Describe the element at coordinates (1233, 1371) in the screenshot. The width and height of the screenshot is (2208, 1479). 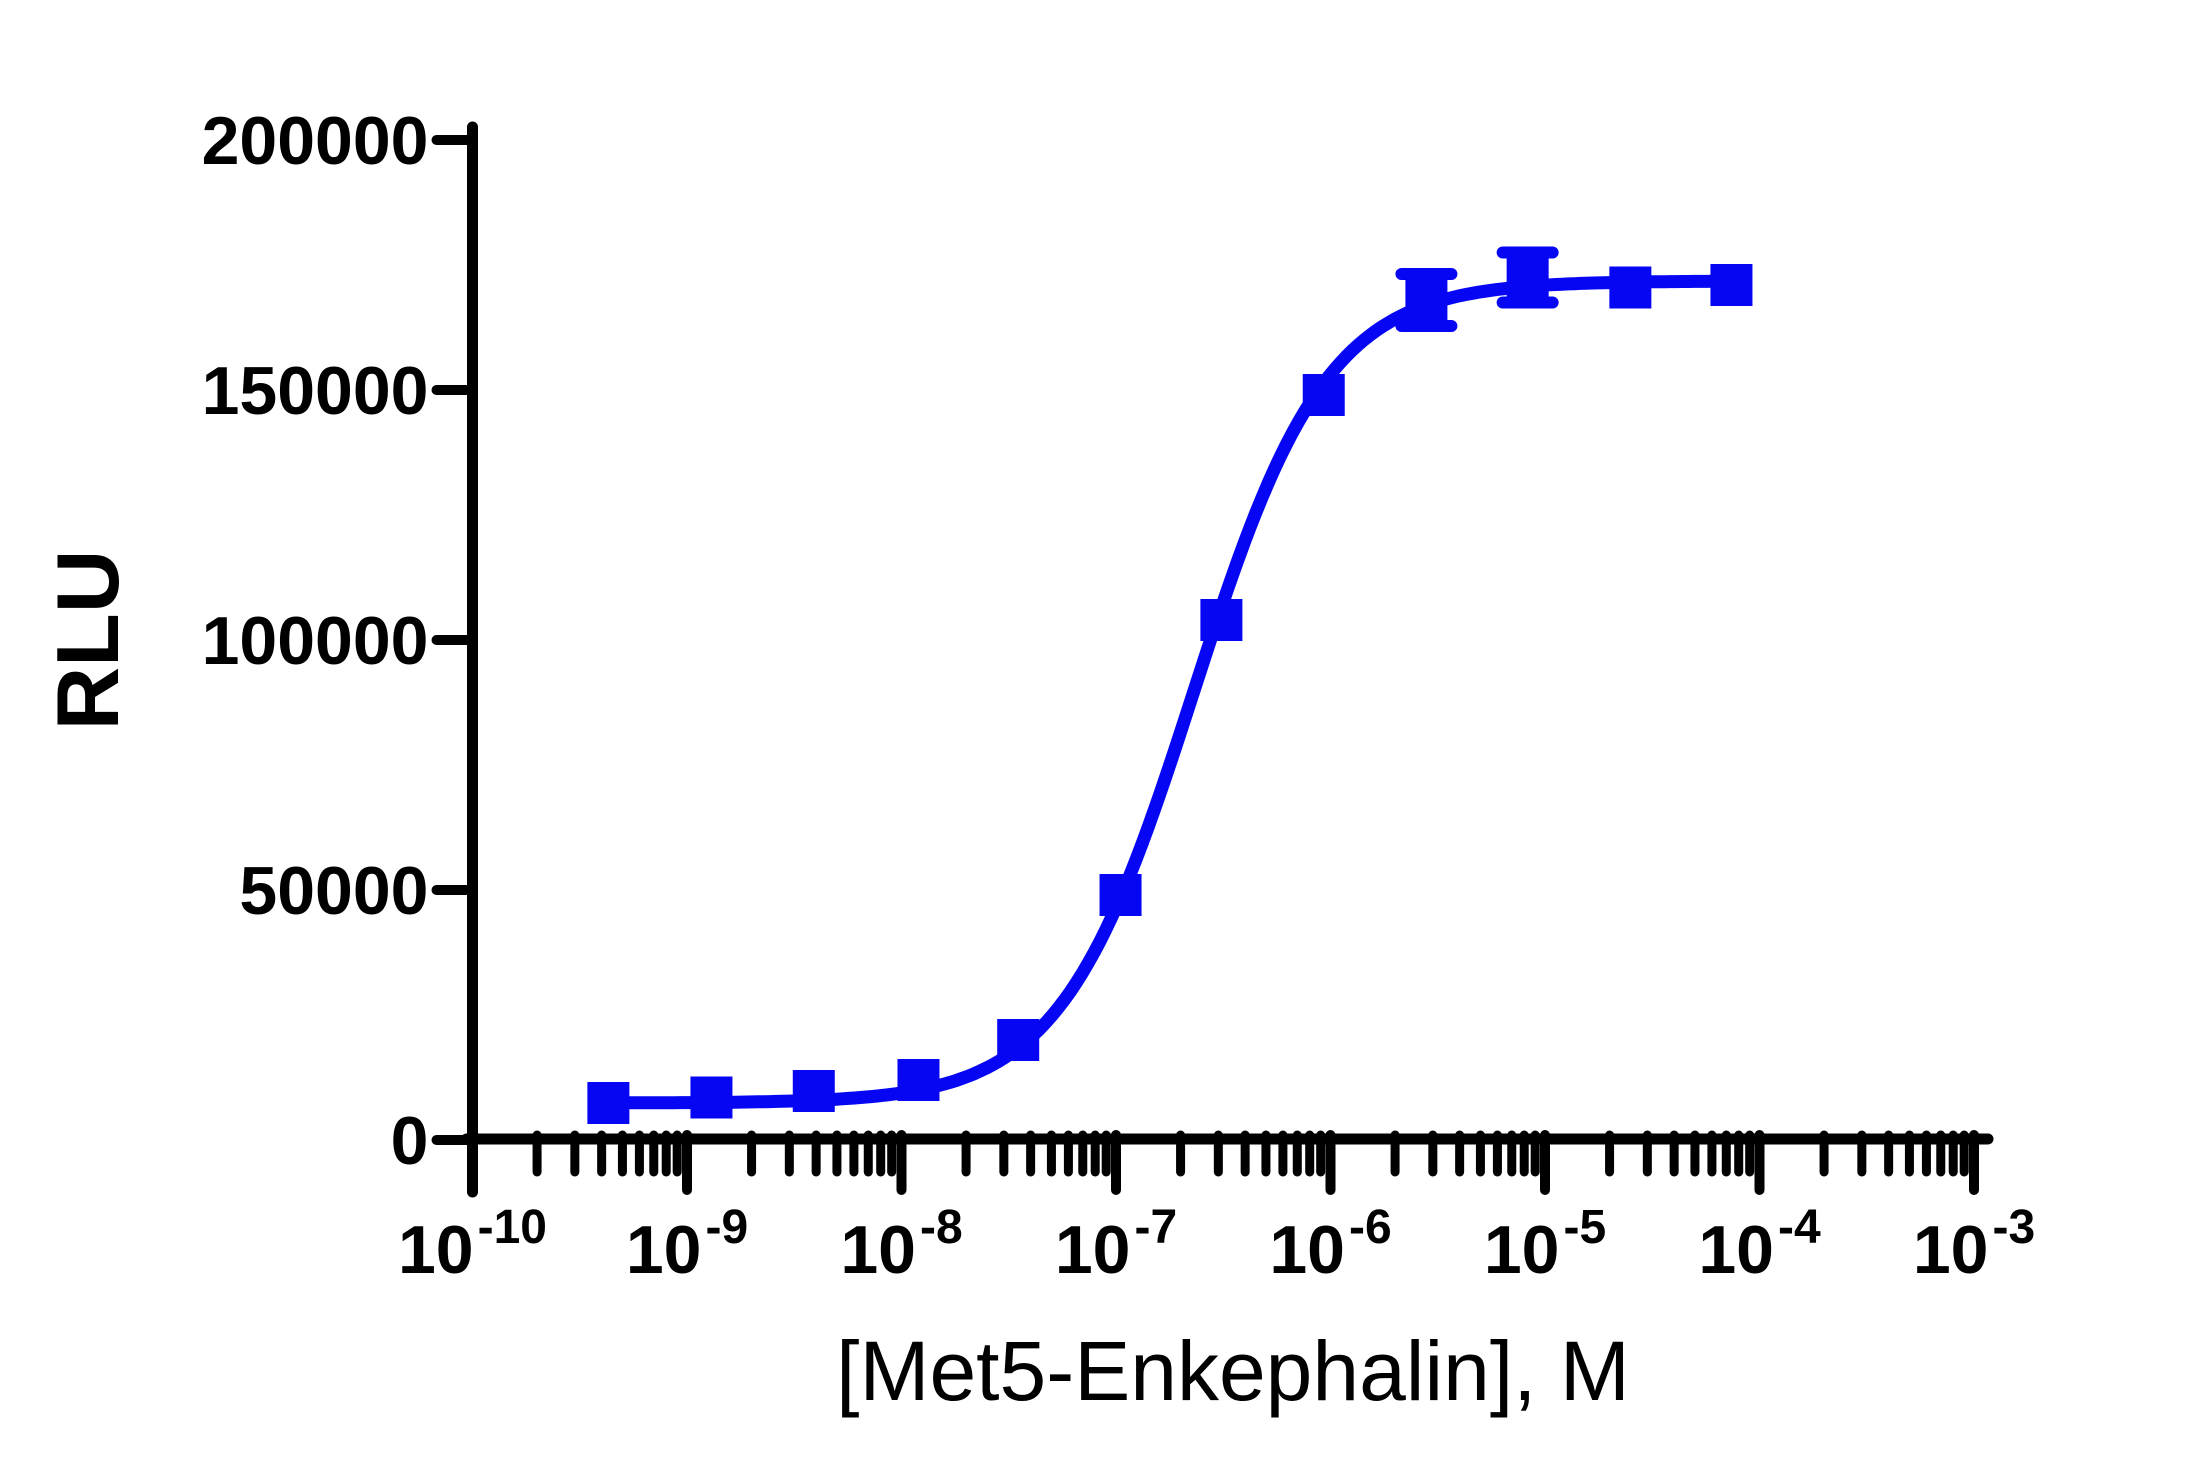
I see `x-axis-title: [Met5-Enkephalin], M` at that location.